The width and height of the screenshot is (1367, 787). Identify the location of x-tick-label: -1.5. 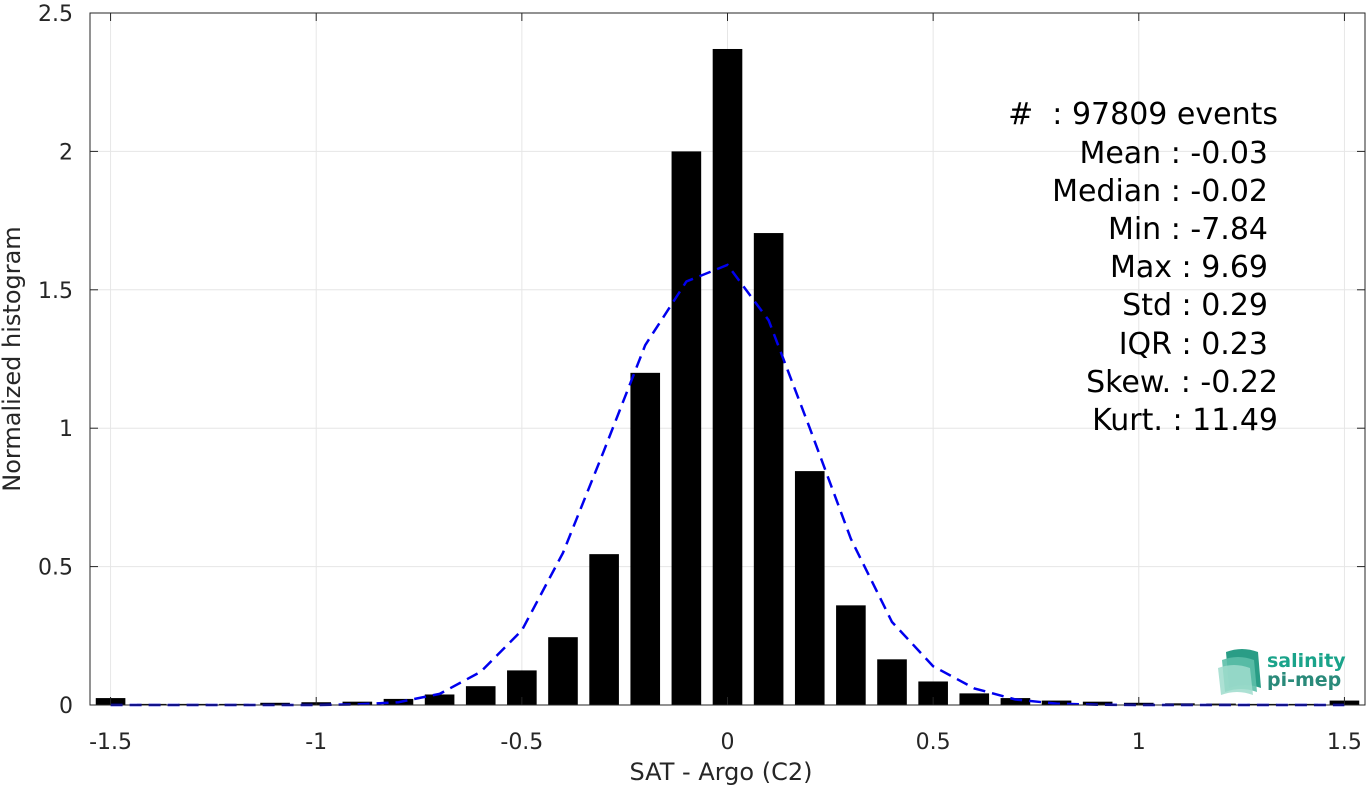
(110, 742).